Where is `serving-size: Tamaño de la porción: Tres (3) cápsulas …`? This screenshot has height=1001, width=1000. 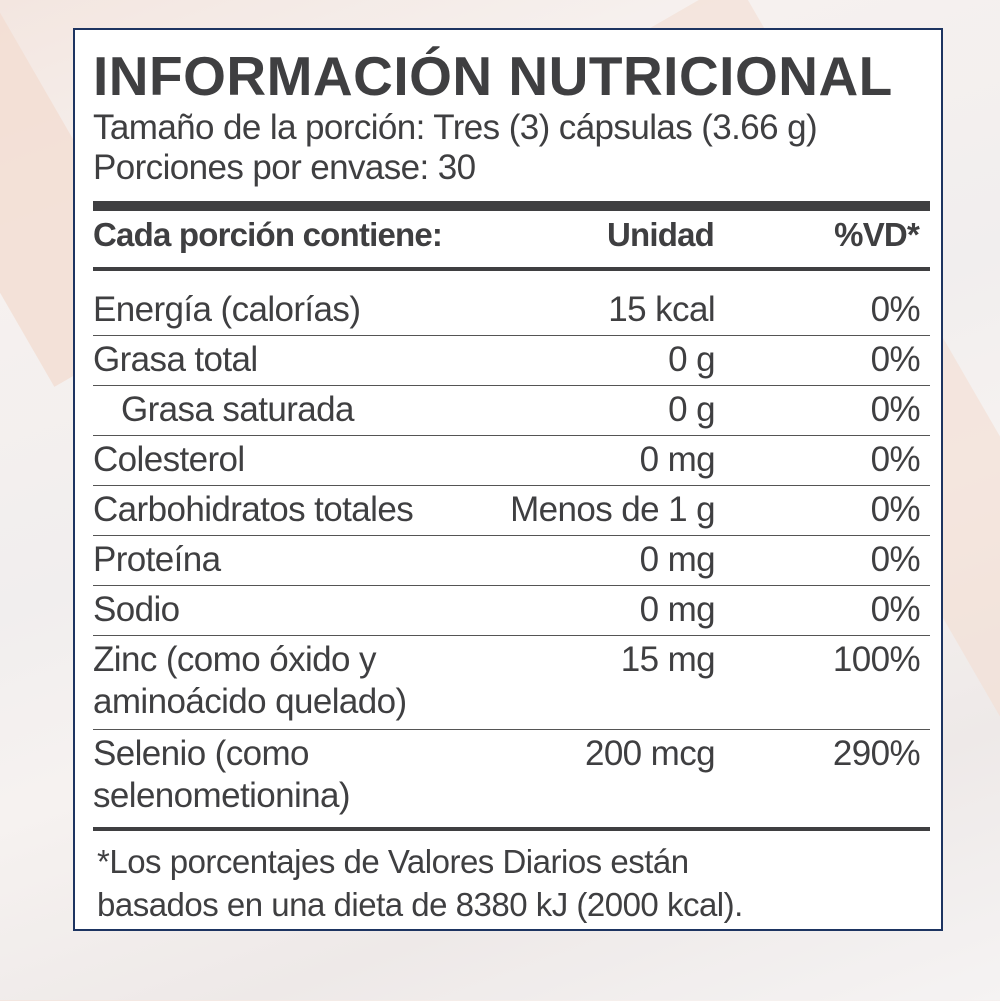 serving-size: Tamaño de la porción: Tres (3) cápsulas … is located at coordinates (455, 127).